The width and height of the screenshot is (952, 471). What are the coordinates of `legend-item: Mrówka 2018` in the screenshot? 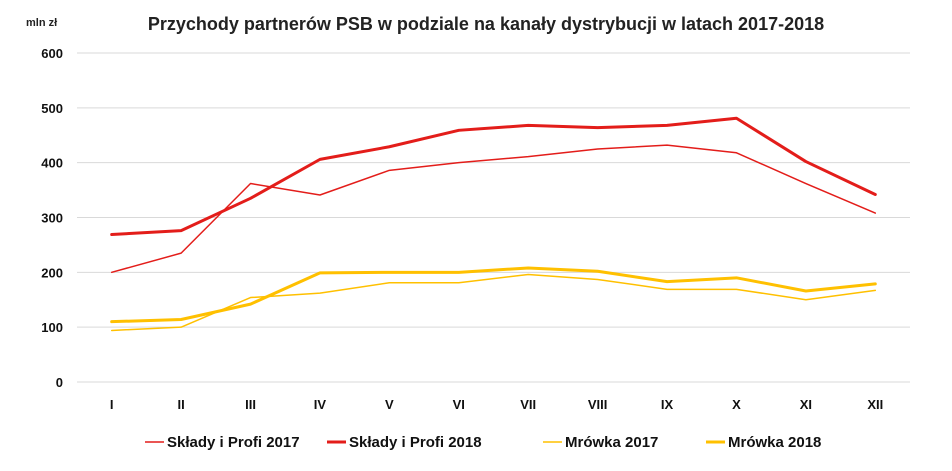 It's located at (763, 442).